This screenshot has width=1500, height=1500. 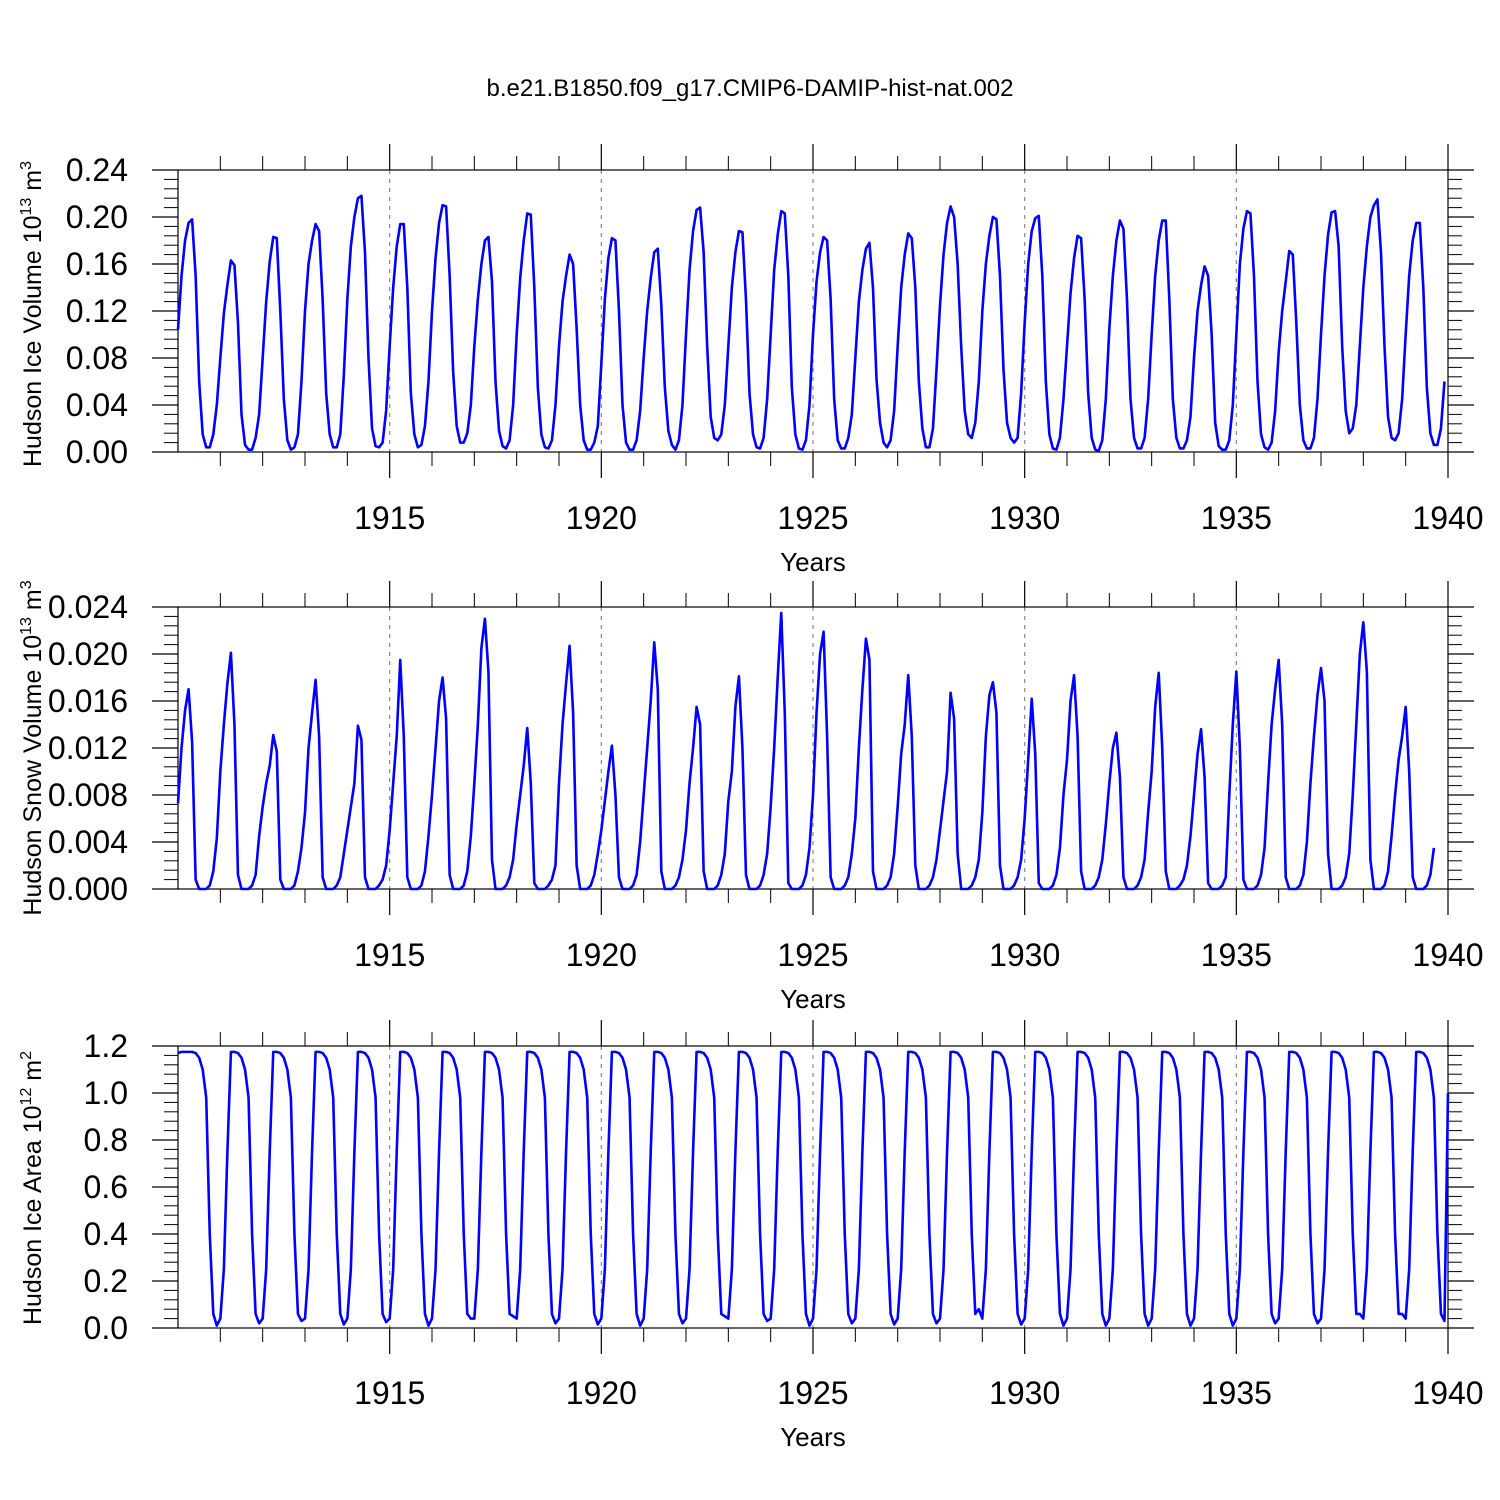 What do you see at coordinates (97, 217) in the screenshot?
I see `y-tick-label: 0.20` at bounding box center [97, 217].